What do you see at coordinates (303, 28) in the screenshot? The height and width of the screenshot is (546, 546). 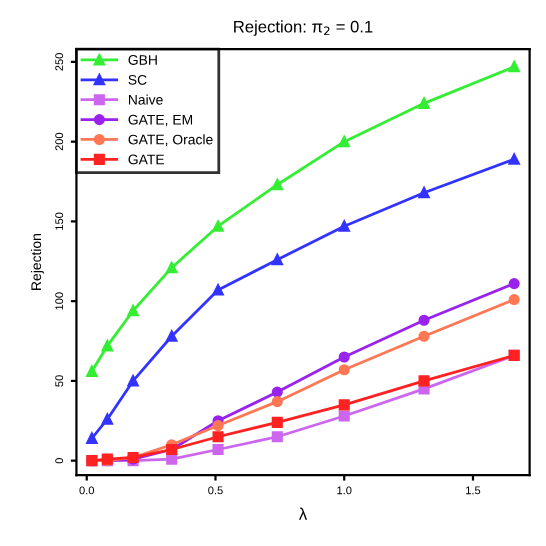 I see `chart-title: Rejection: π$_{2}$ = 0.1` at bounding box center [303, 28].